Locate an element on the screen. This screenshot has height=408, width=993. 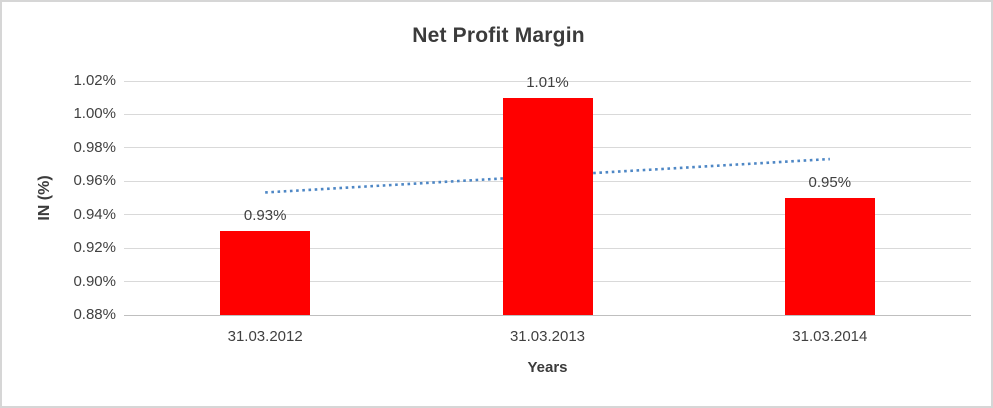
bar-data-label: 0.93% is located at coordinates (265, 216).